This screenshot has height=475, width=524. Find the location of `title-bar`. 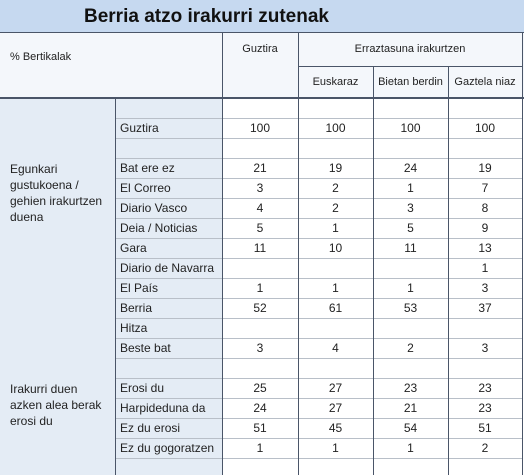

title-bar is located at coordinates (262, 16).